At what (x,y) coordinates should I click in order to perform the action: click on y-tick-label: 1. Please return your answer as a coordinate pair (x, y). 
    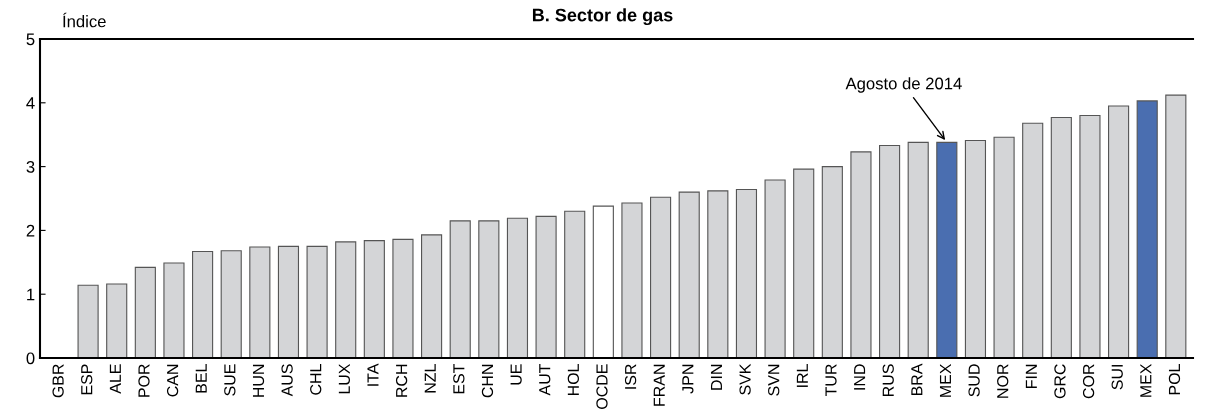
    Looking at the image, I should click on (31, 294).